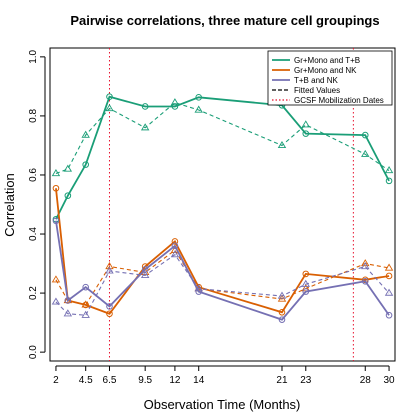 The image size is (420, 420). What do you see at coordinates (33, 56) in the screenshot?
I see `y-tick-label: 1.0` at bounding box center [33, 56].